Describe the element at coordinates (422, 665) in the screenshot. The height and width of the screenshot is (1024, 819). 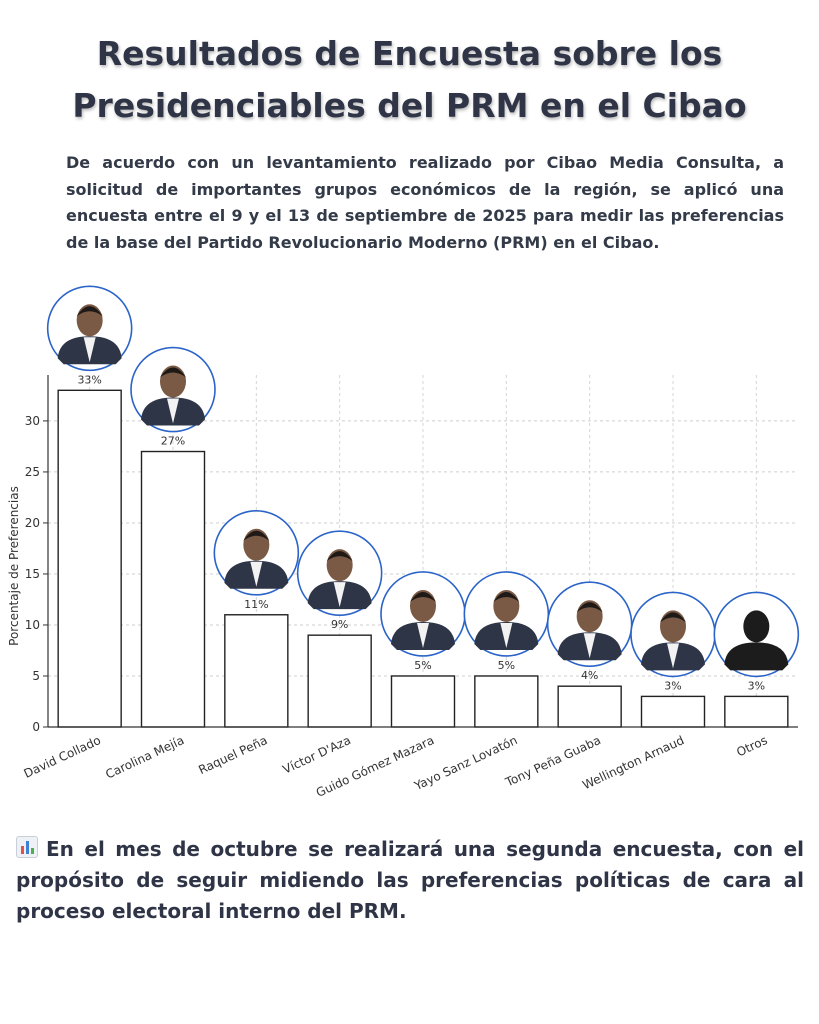
I see `data-label-4: 5%` at that location.